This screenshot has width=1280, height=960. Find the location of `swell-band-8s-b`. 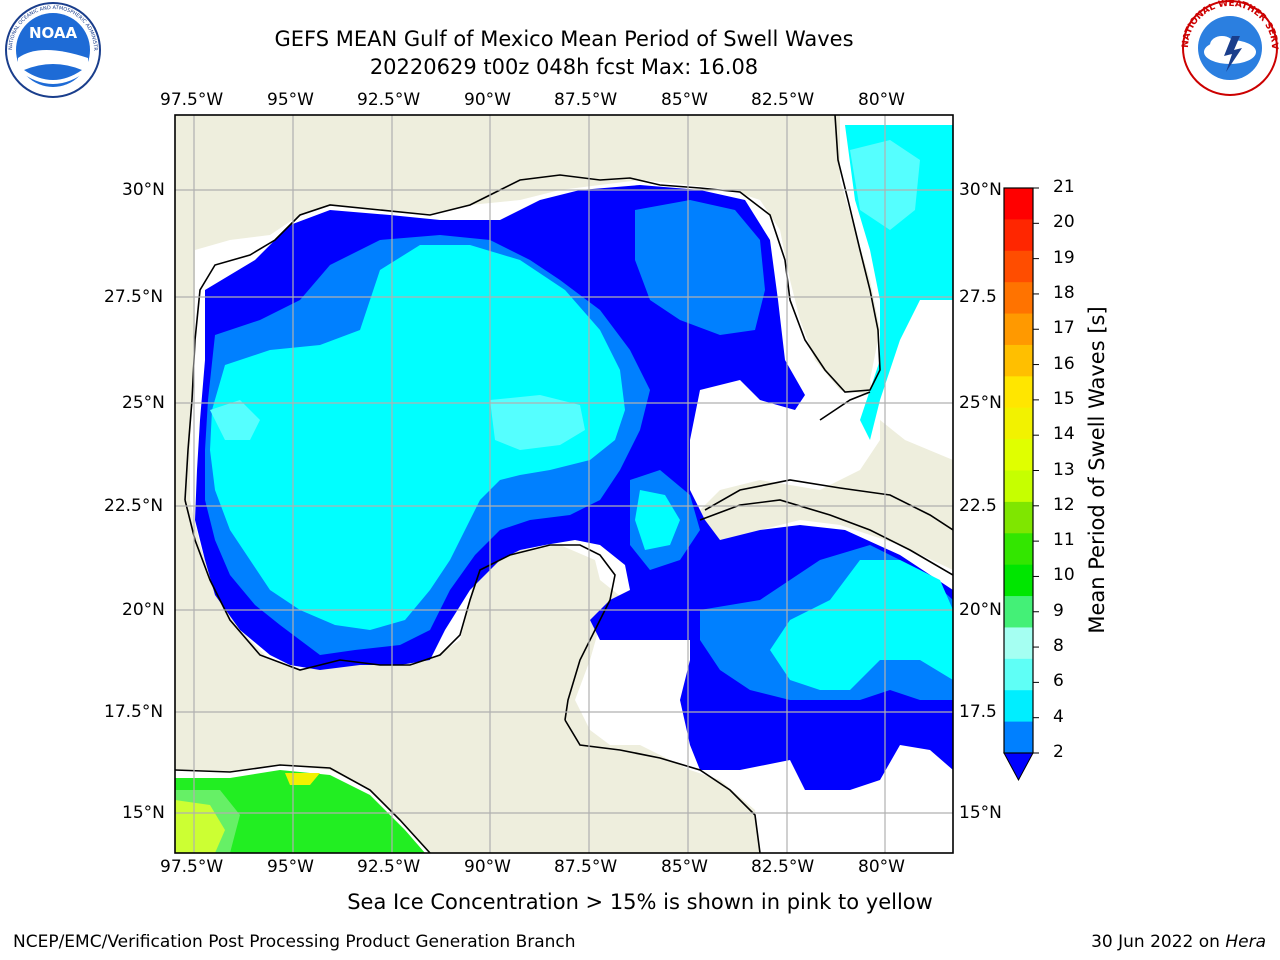

swell-band-8s-b is located at coordinates (235, 420).